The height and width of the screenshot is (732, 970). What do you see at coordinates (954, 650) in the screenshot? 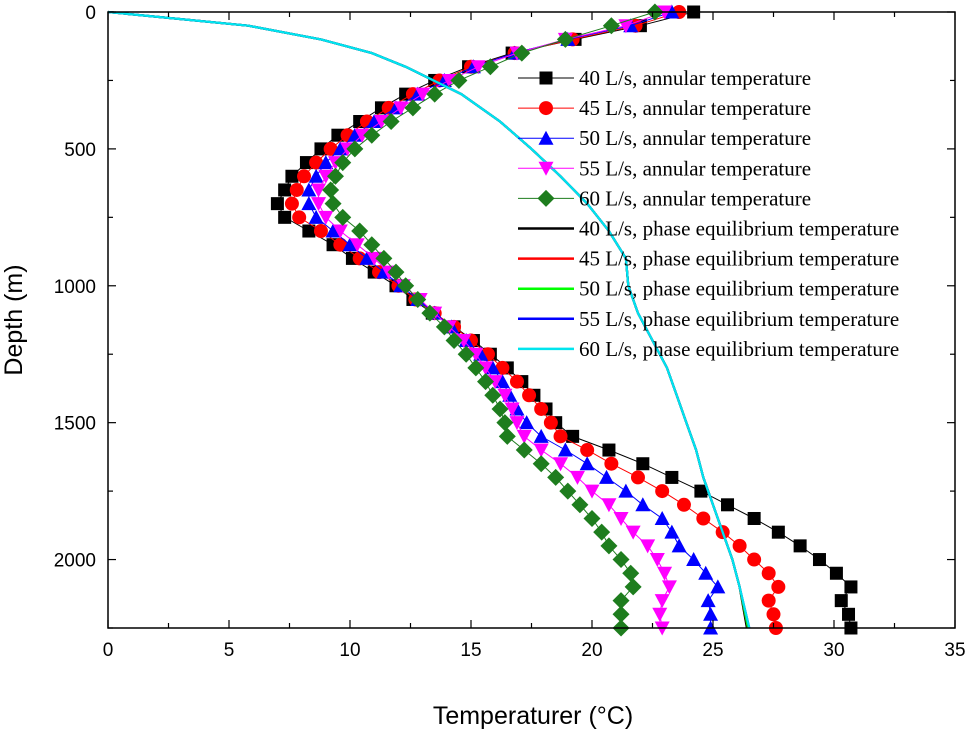
I see `x-tick-label: 35` at bounding box center [954, 650].